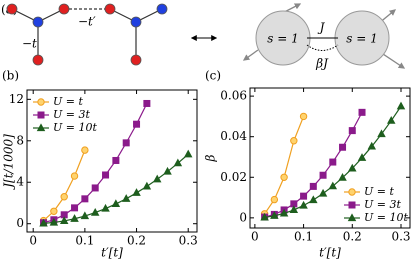 The height and width of the screenshot is (264, 415). What do you see at coordinates (321, 28) in the screenshot?
I see `coupling-label: J` at bounding box center [321, 28].